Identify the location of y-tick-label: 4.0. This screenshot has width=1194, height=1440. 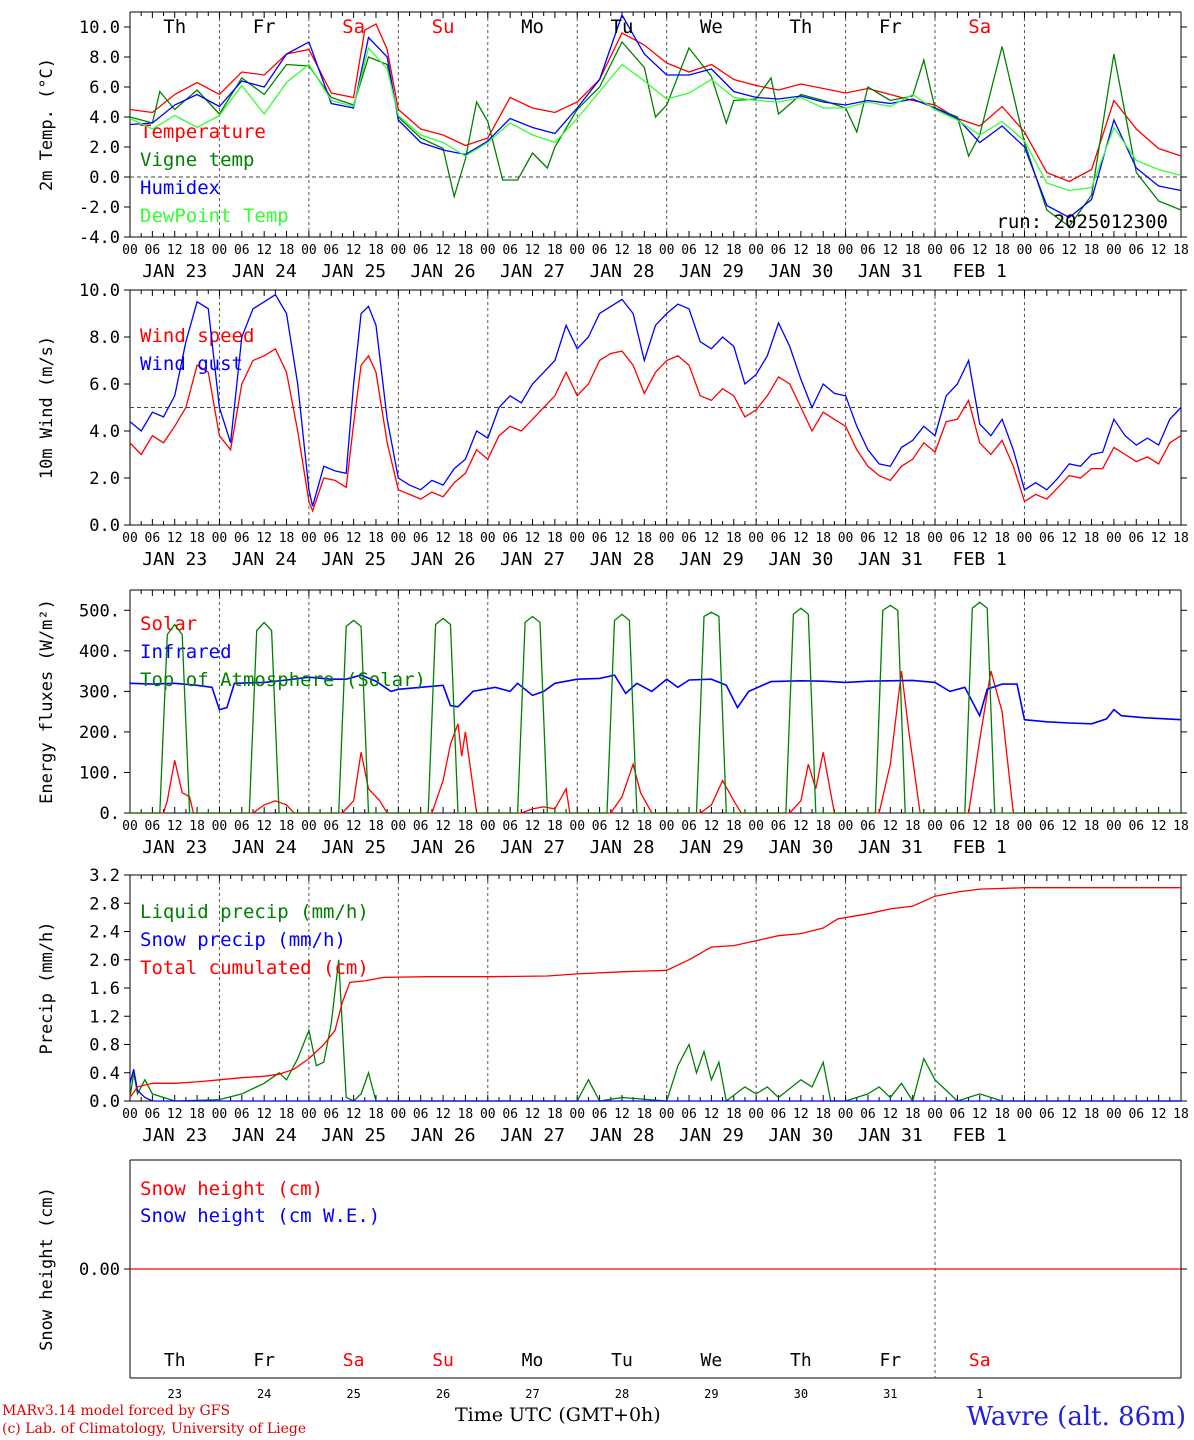
(104, 118).